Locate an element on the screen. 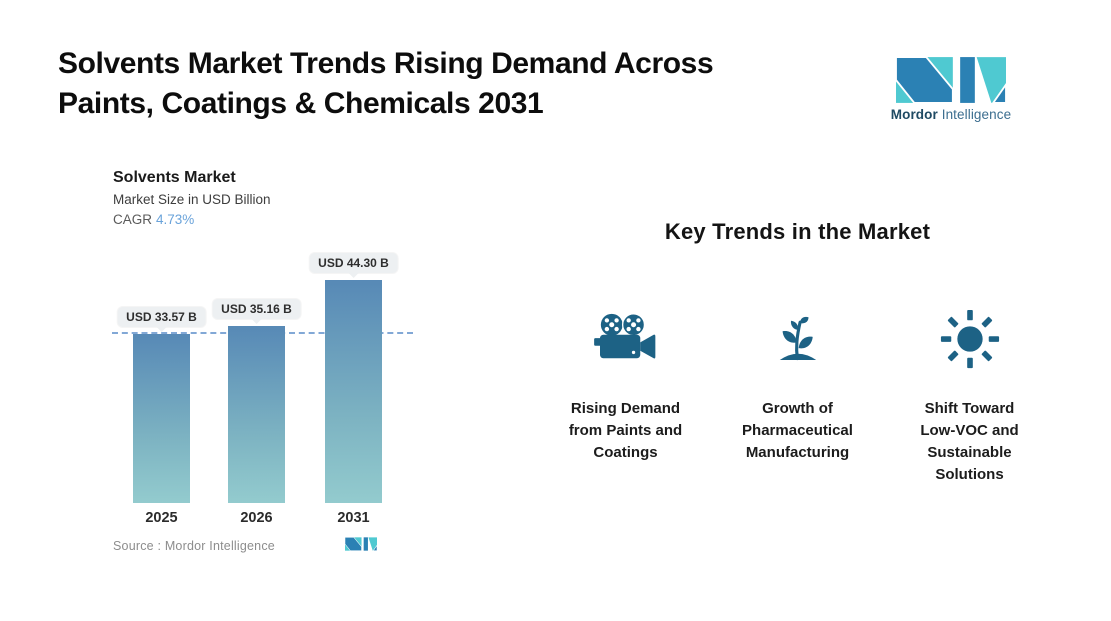 This screenshot has height=621, width=1111. trend-line: Low-VOC and is located at coordinates (969, 430).